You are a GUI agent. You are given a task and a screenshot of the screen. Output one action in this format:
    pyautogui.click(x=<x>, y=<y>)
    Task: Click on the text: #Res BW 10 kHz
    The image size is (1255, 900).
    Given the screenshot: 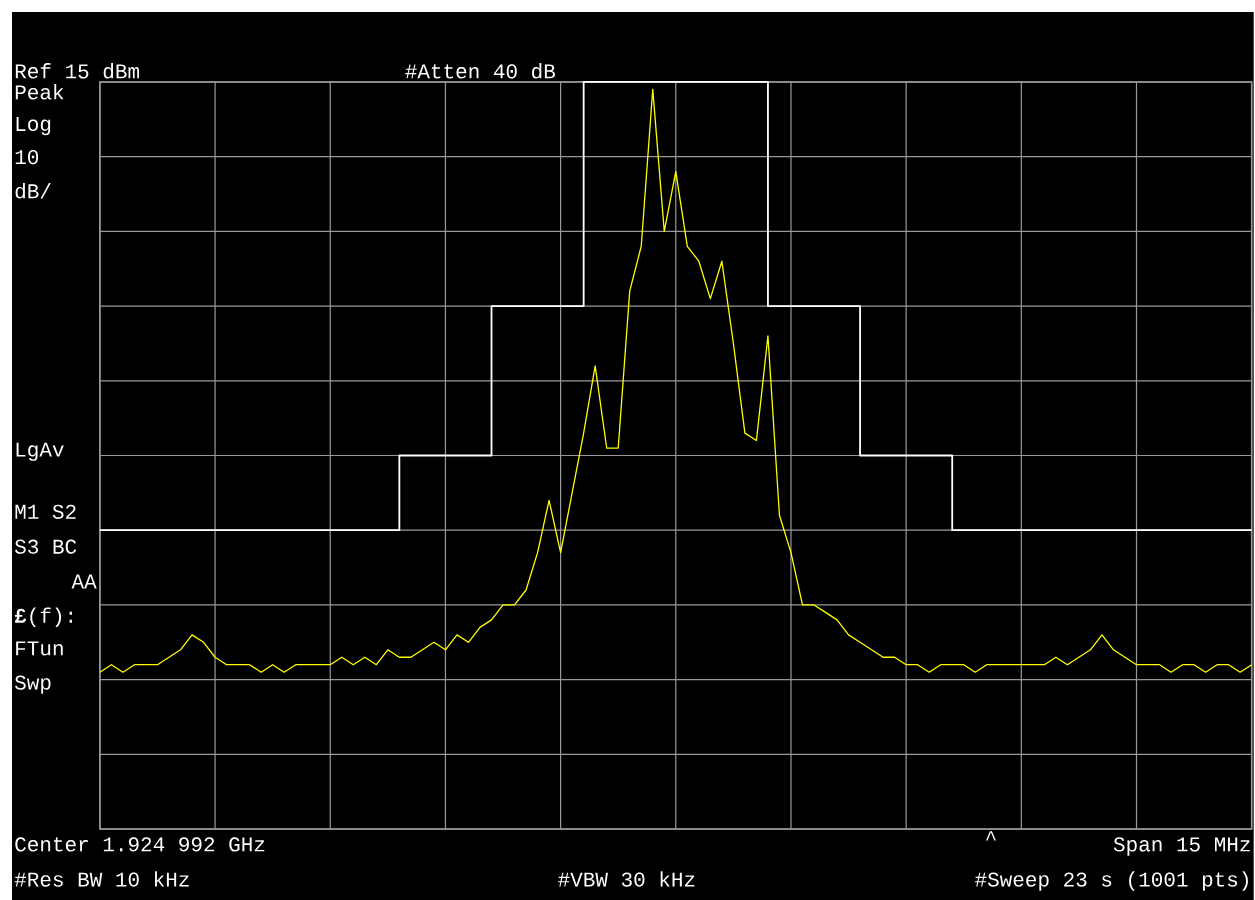 What is the action you would take?
    pyautogui.click(x=101, y=879)
    